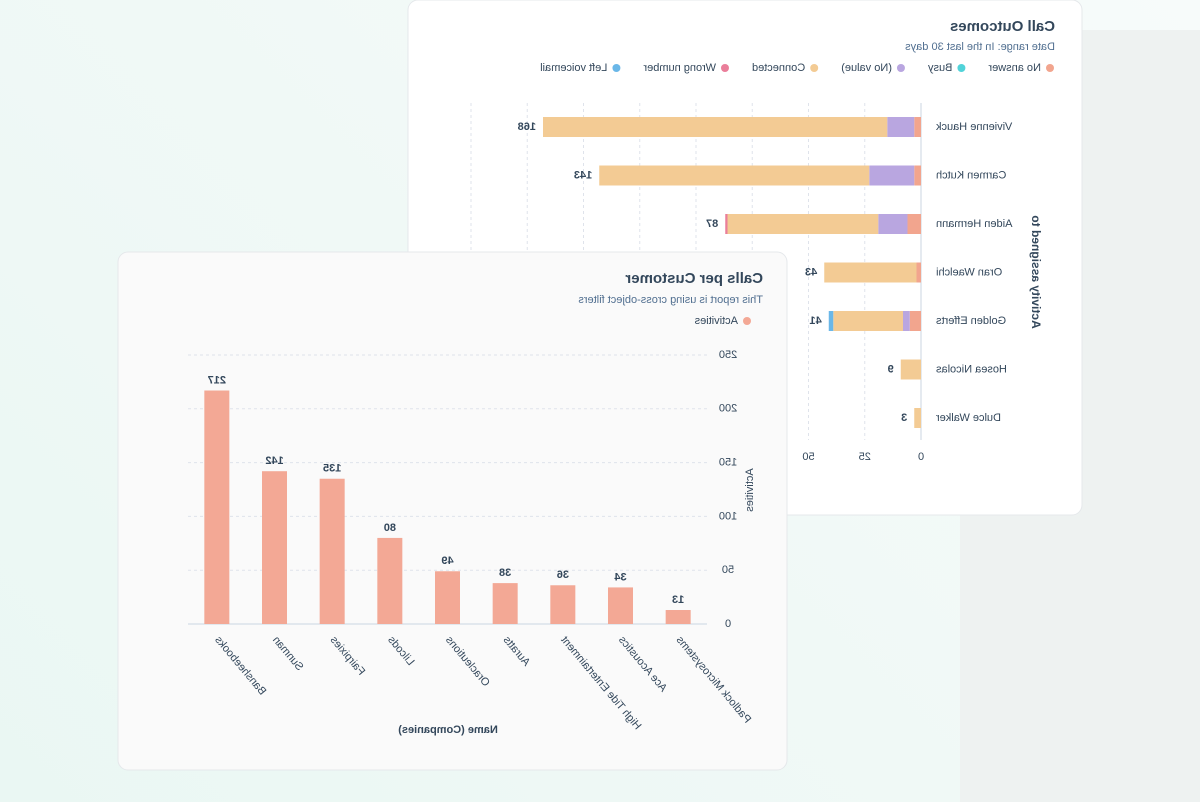 Image resolution: width=1200 pixels, height=807 pixels. Describe the element at coordinates (971, 321) in the screenshot. I see `y-tick-label: Golden Efferts` at that location.